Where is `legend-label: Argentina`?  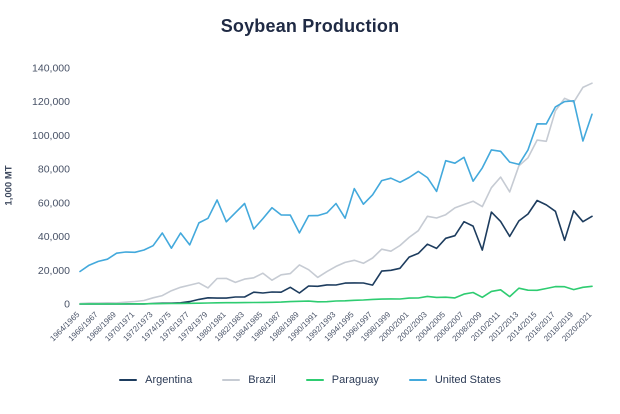 legend-label: Argentina is located at coordinates (169, 380).